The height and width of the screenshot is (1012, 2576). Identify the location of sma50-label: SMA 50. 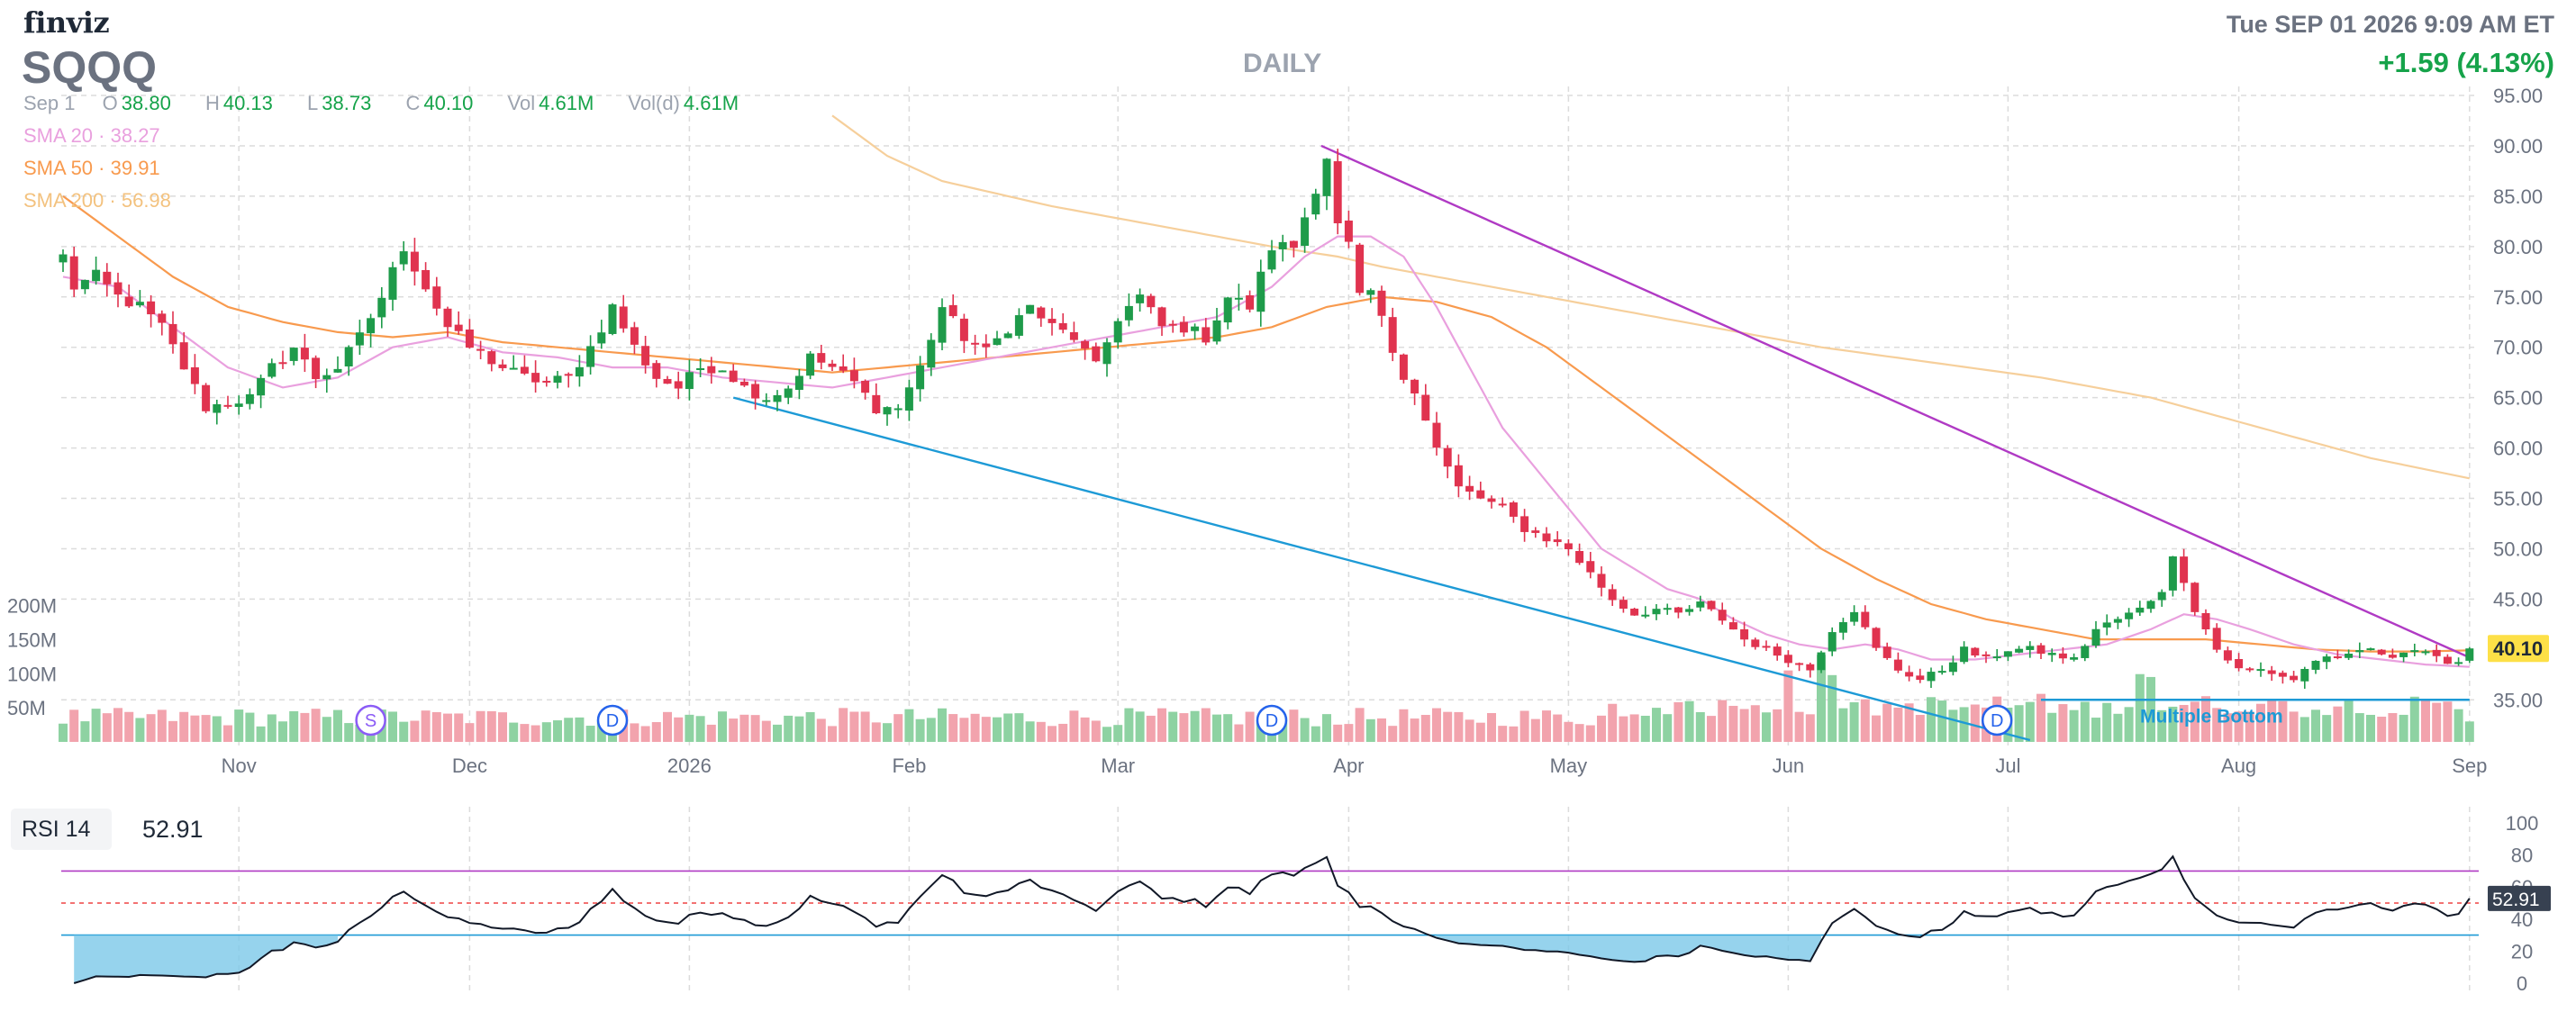
(59, 168).